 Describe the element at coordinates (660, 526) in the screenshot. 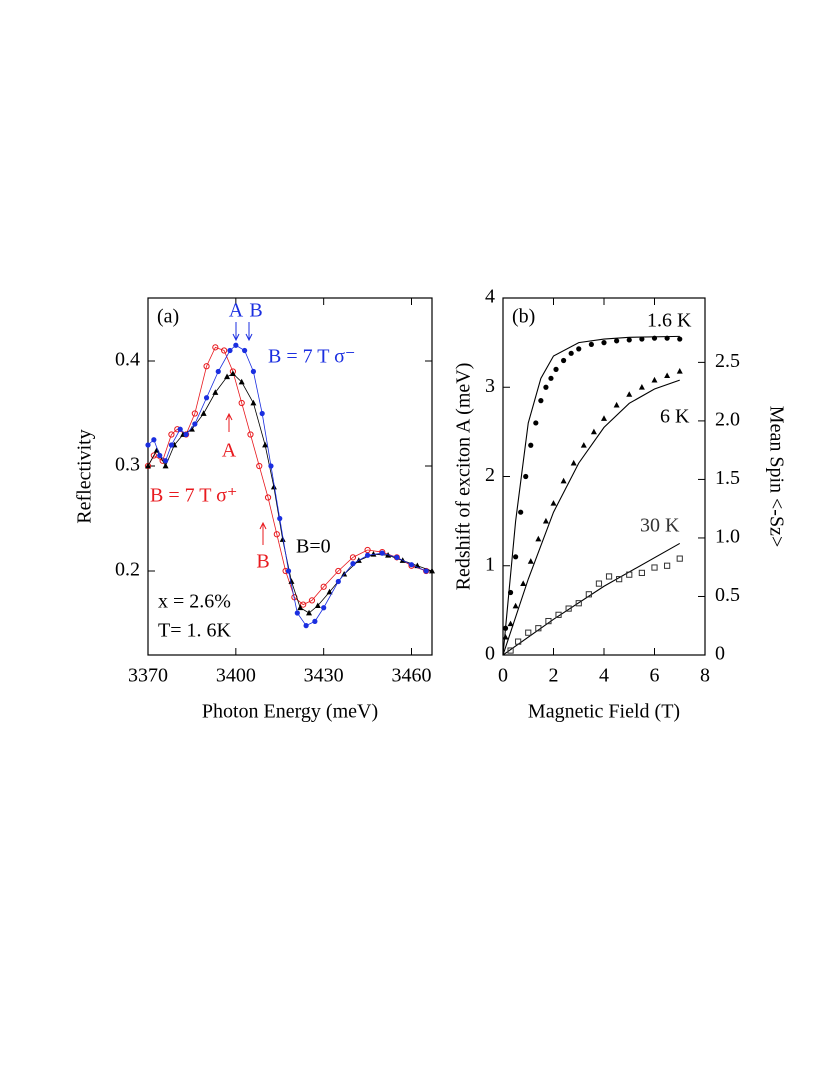

I see `series-label: 30 K` at that location.